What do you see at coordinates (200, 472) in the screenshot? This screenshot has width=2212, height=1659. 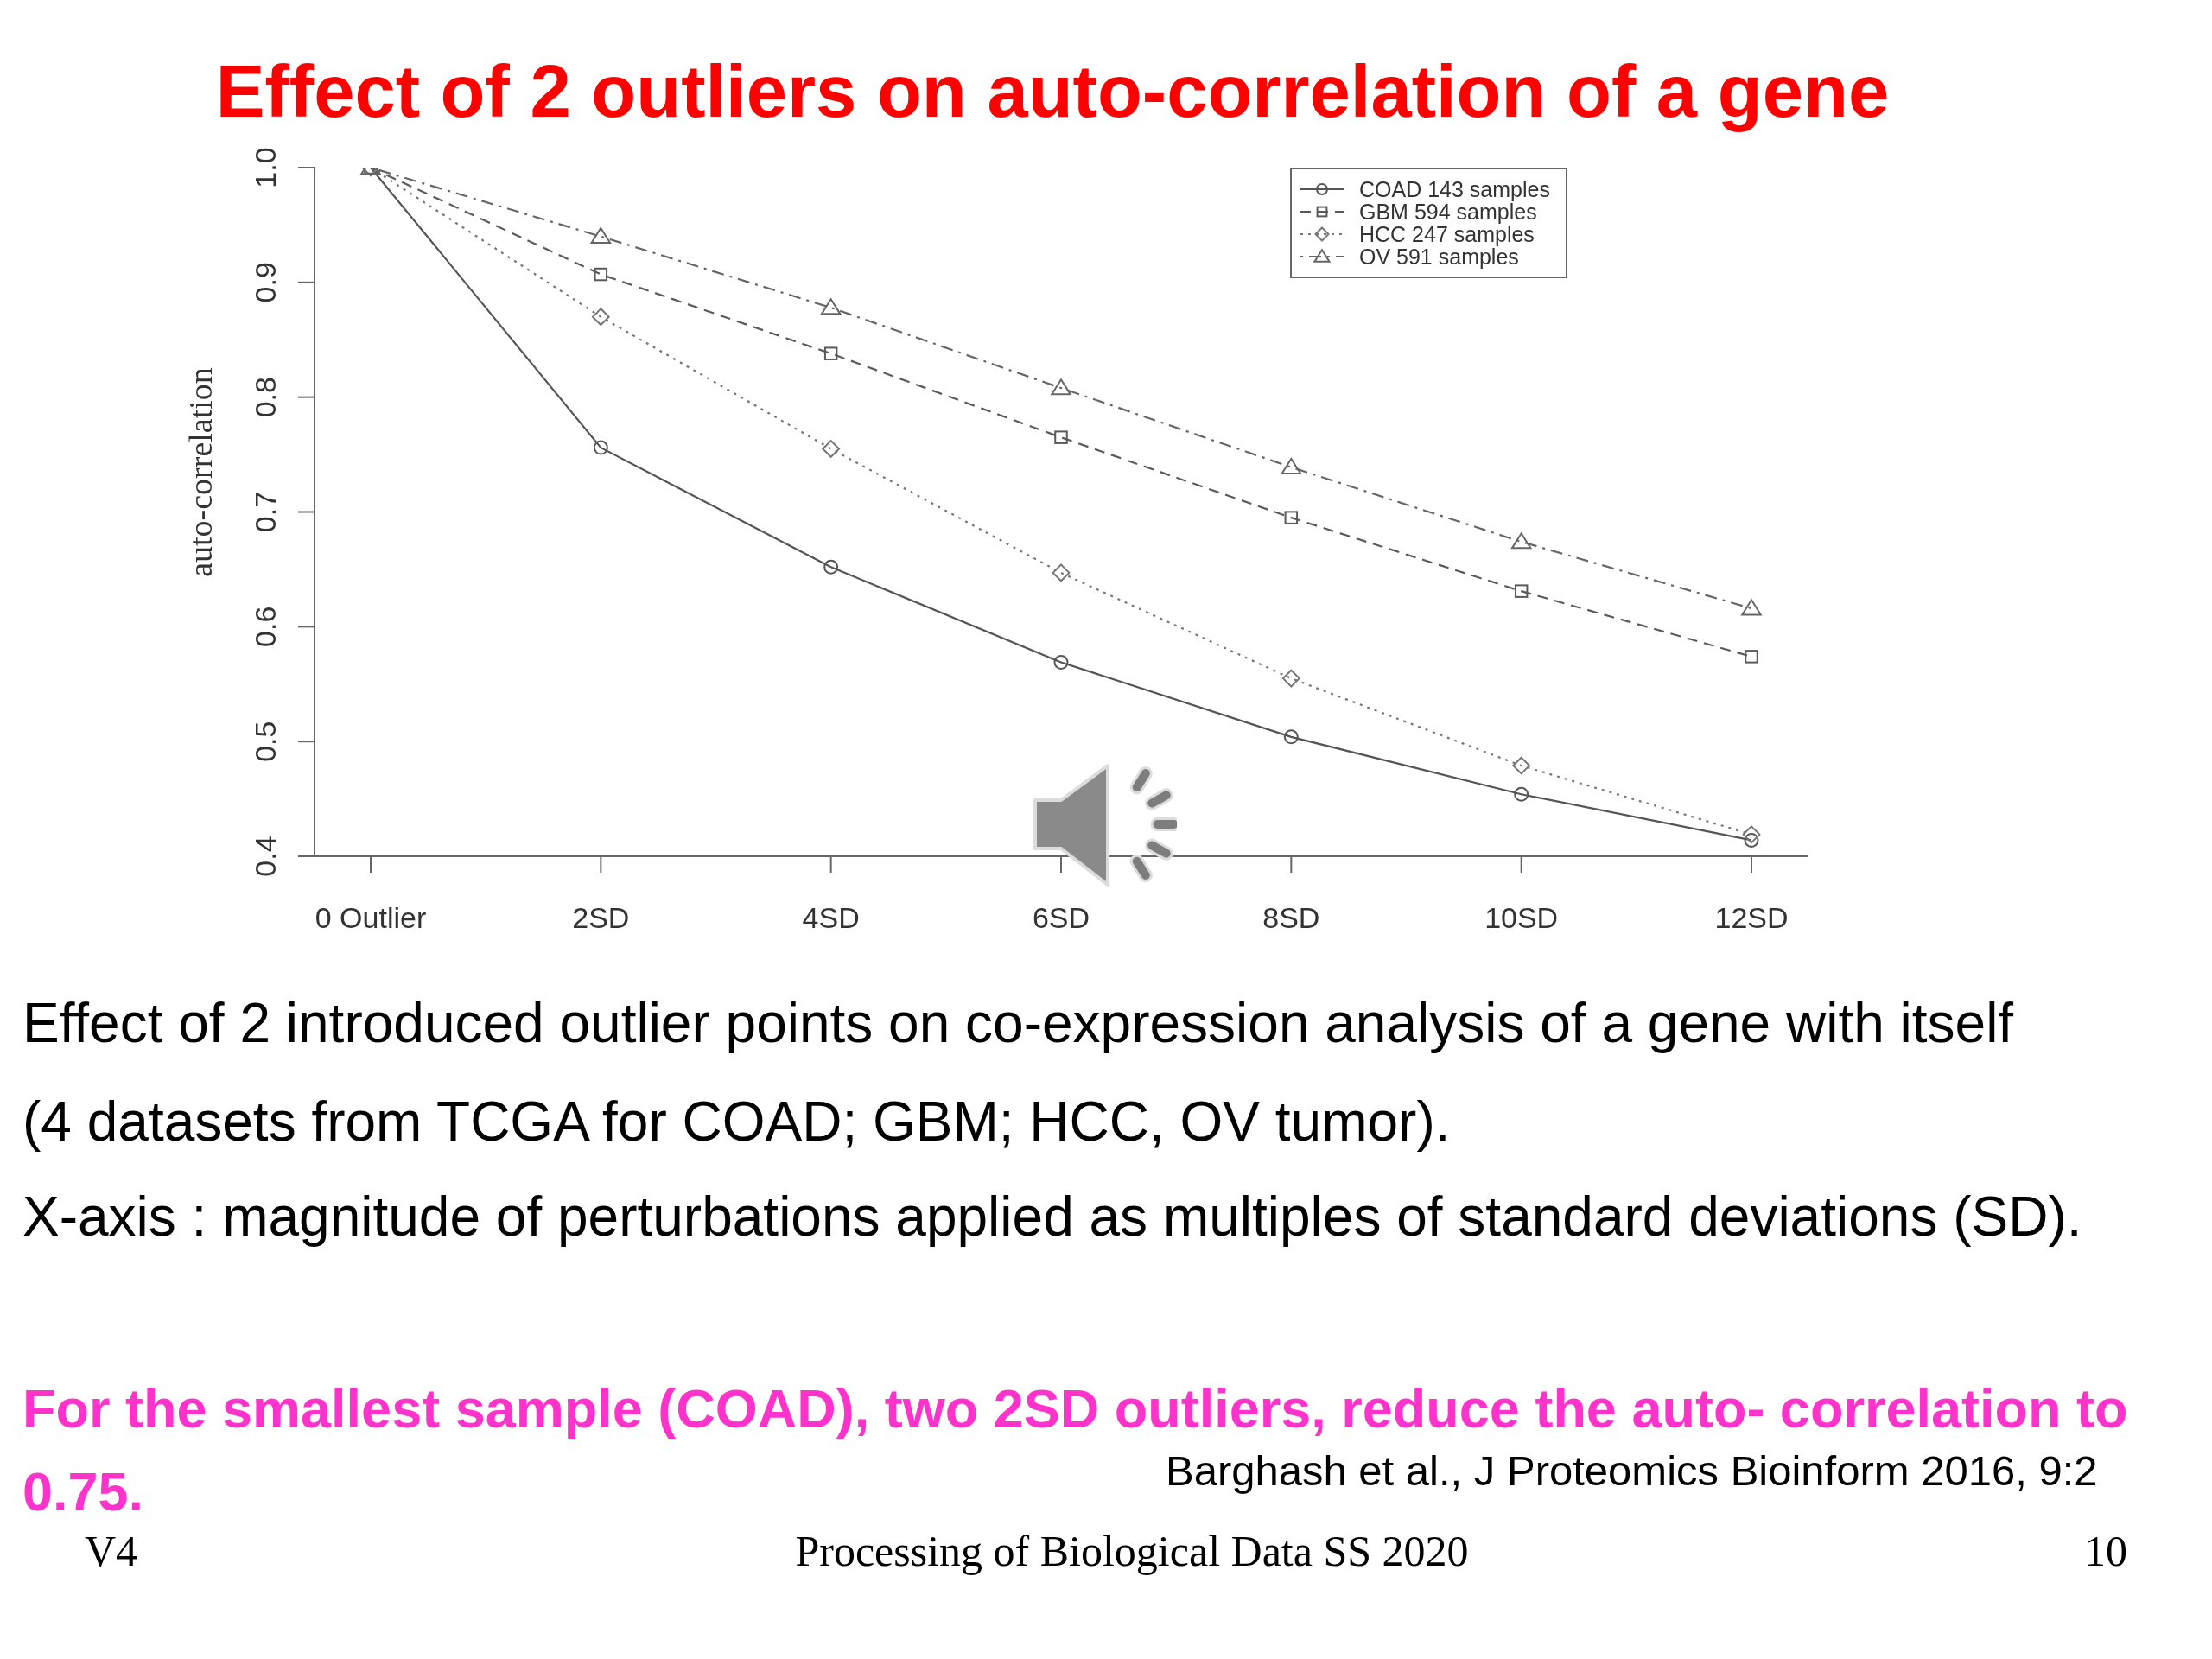 I see `y-axis-title: auto-correlation` at bounding box center [200, 472].